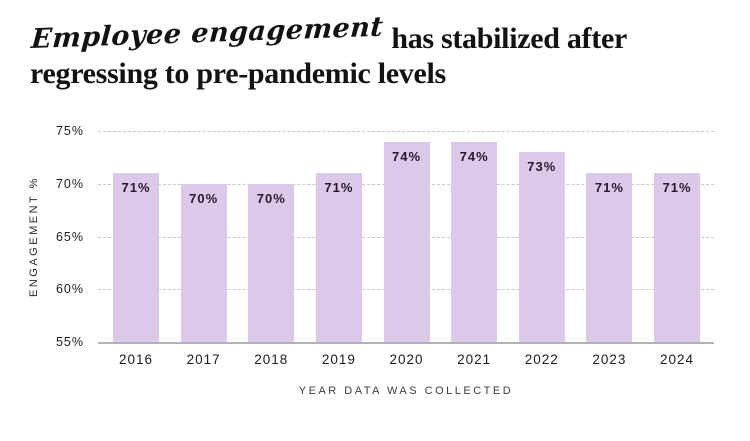  Describe the element at coordinates (69, 289) in the screenshot. I see `y-axis-tick-label: 60%` at that location.